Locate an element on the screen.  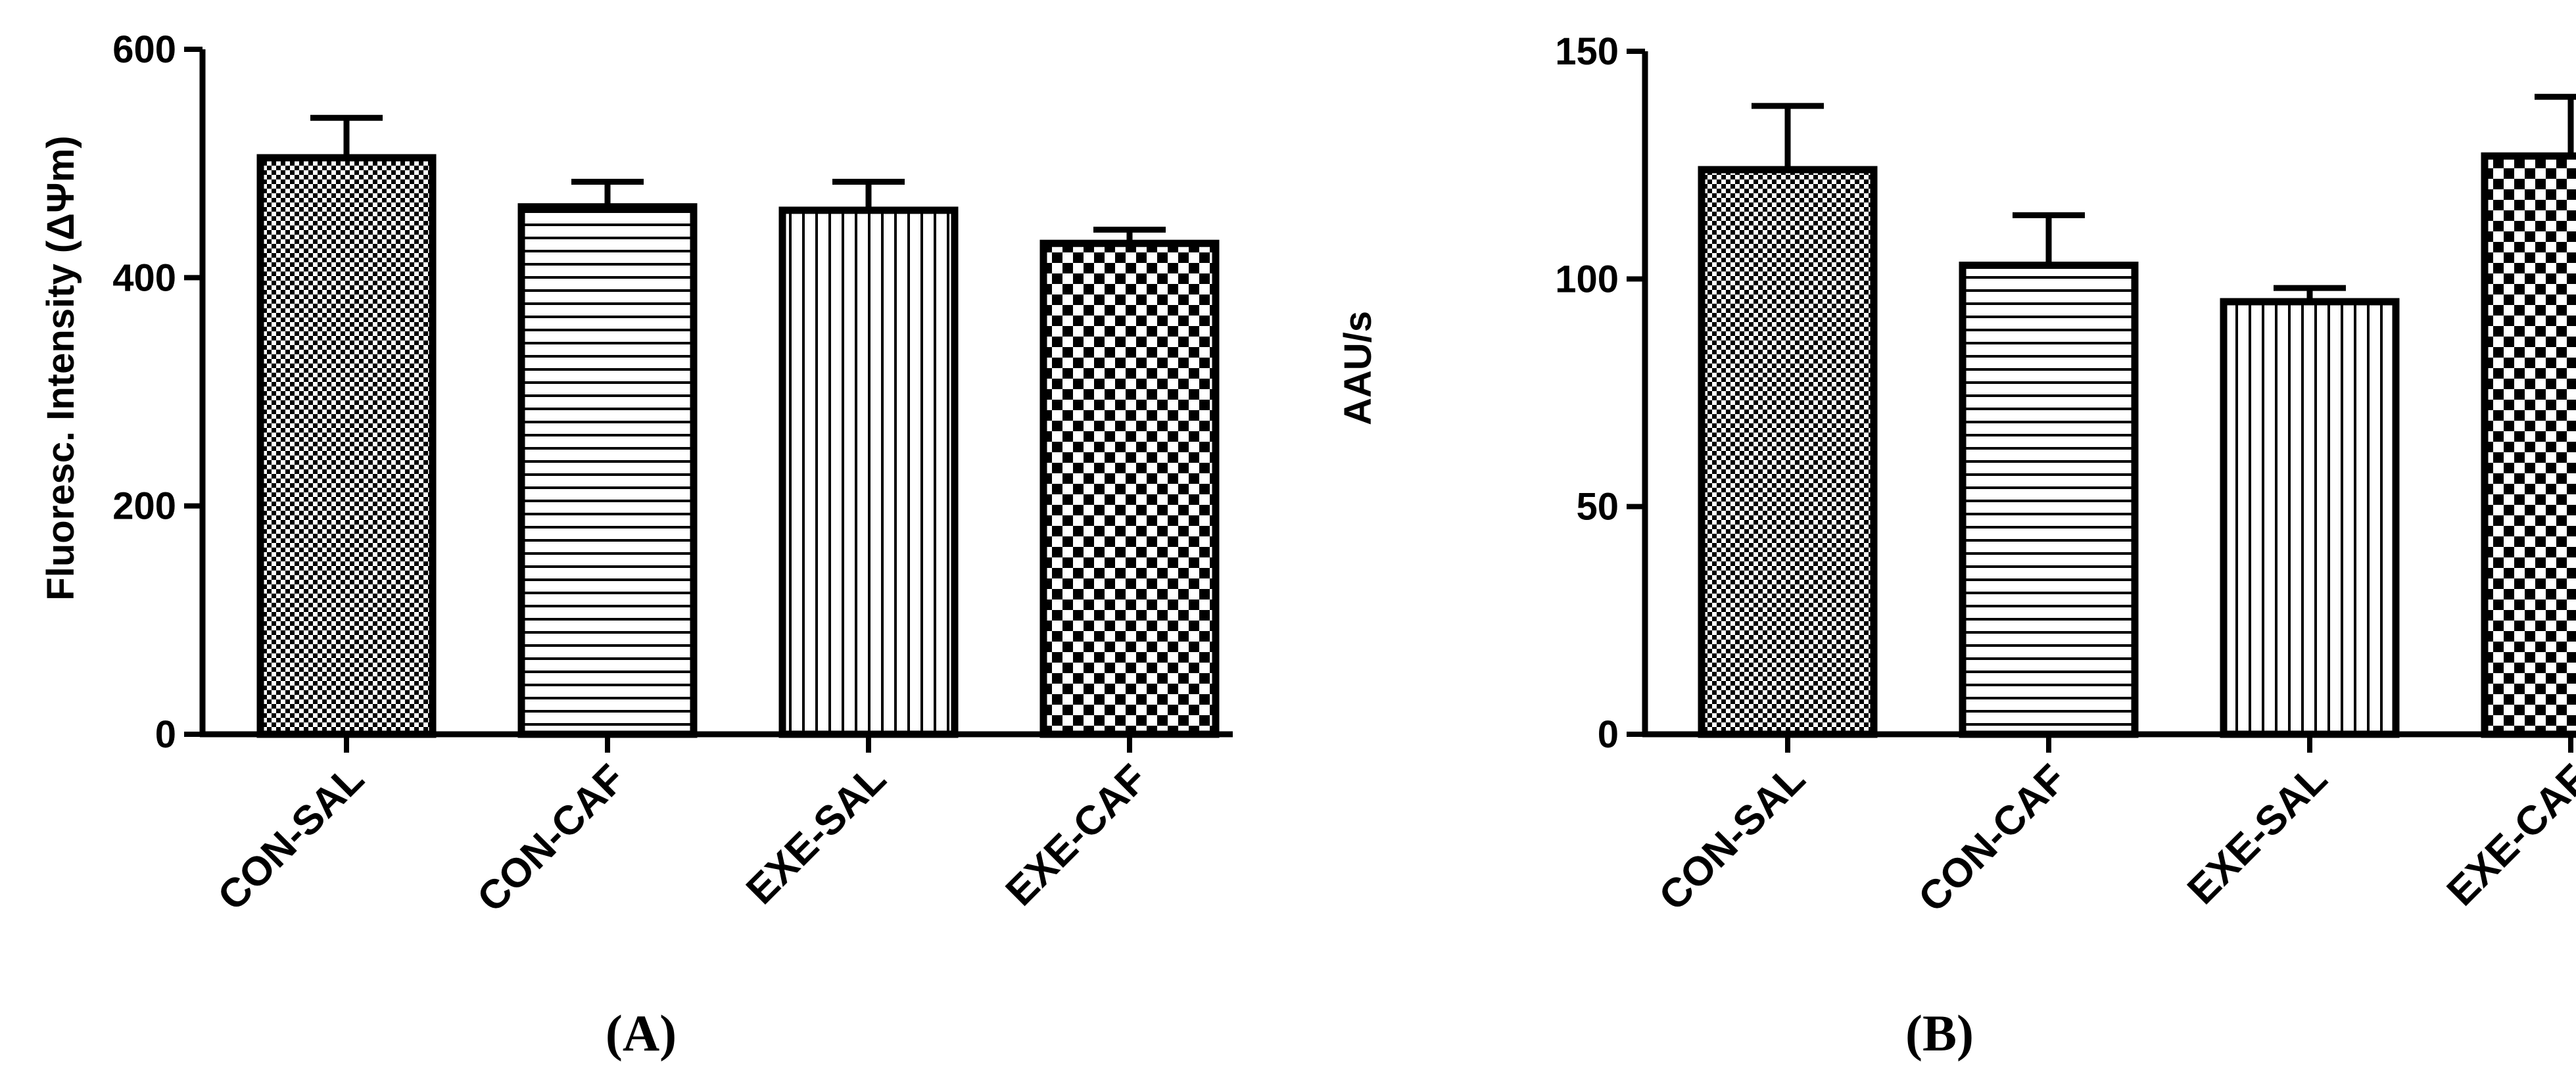
panel-label: (A) is located at coordinates (642, 1033).